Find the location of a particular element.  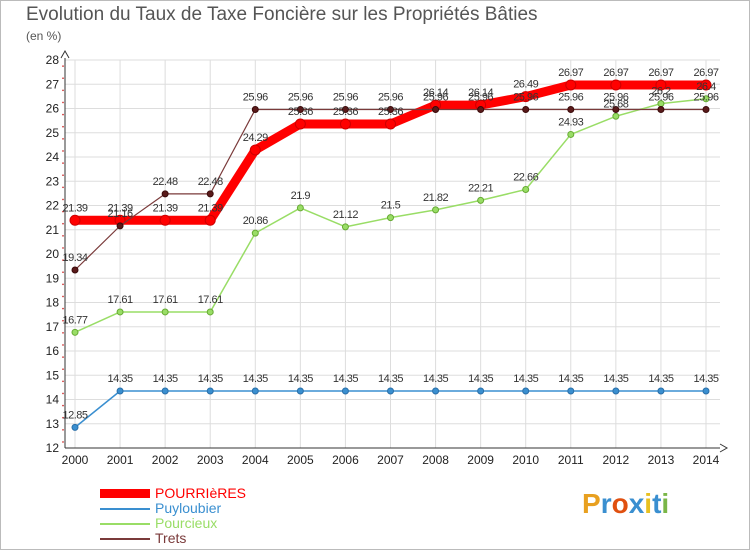

legend-label: Puyloubier is located at coordinates (188, 508).